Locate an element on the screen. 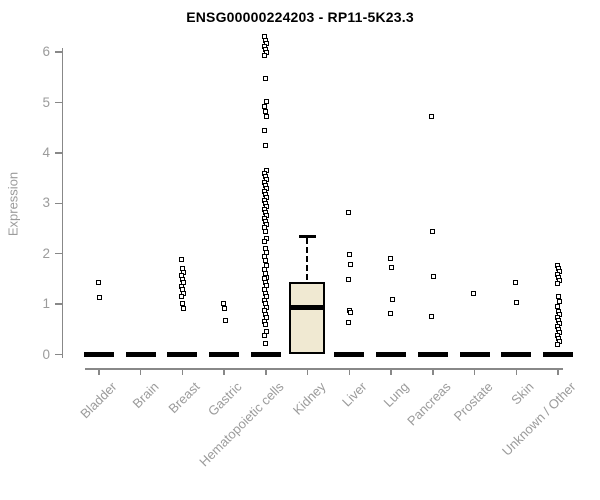 The height and width of the screenshot is (500, 600). x-category-label: Kidney is located at coordinates (309, 398).